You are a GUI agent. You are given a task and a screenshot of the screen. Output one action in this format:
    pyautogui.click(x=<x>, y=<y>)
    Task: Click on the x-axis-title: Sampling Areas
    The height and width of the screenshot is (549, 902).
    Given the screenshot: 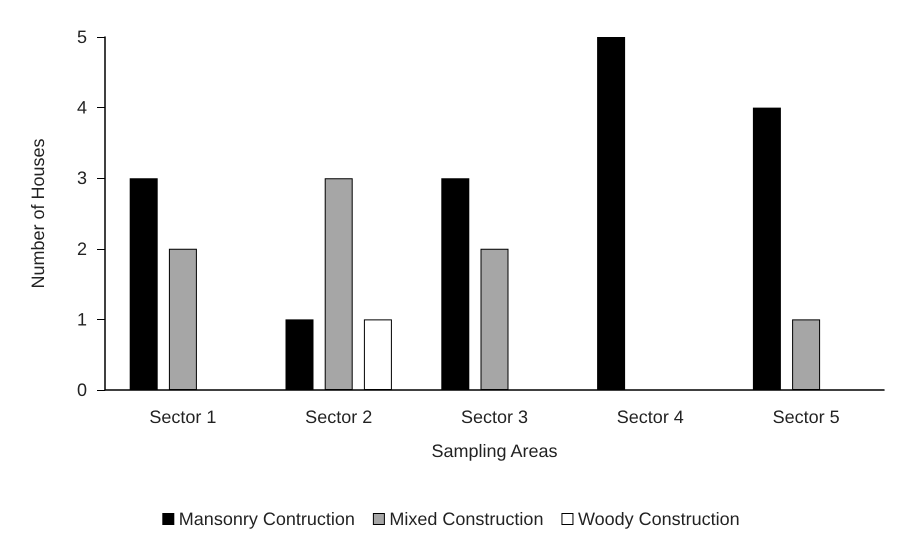 What is the action you would take?
    pyautogui.click(x=494, y=451)
    